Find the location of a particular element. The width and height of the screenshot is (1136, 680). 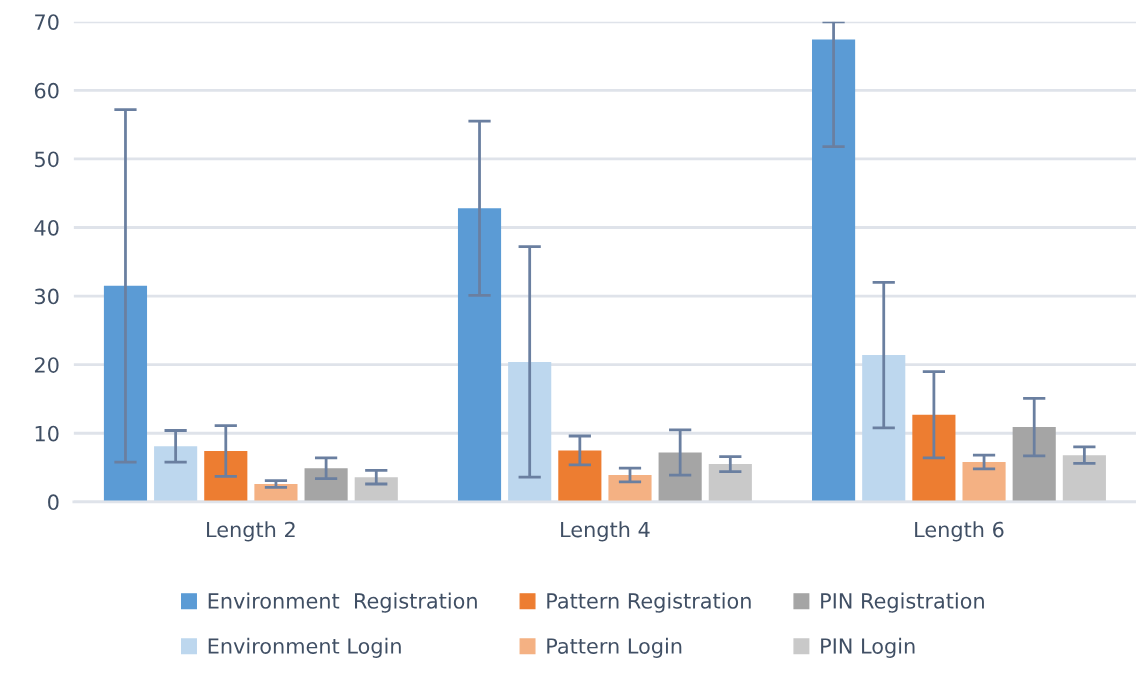

x-tick-label: Length 4 is located at coordinates (605, 531).